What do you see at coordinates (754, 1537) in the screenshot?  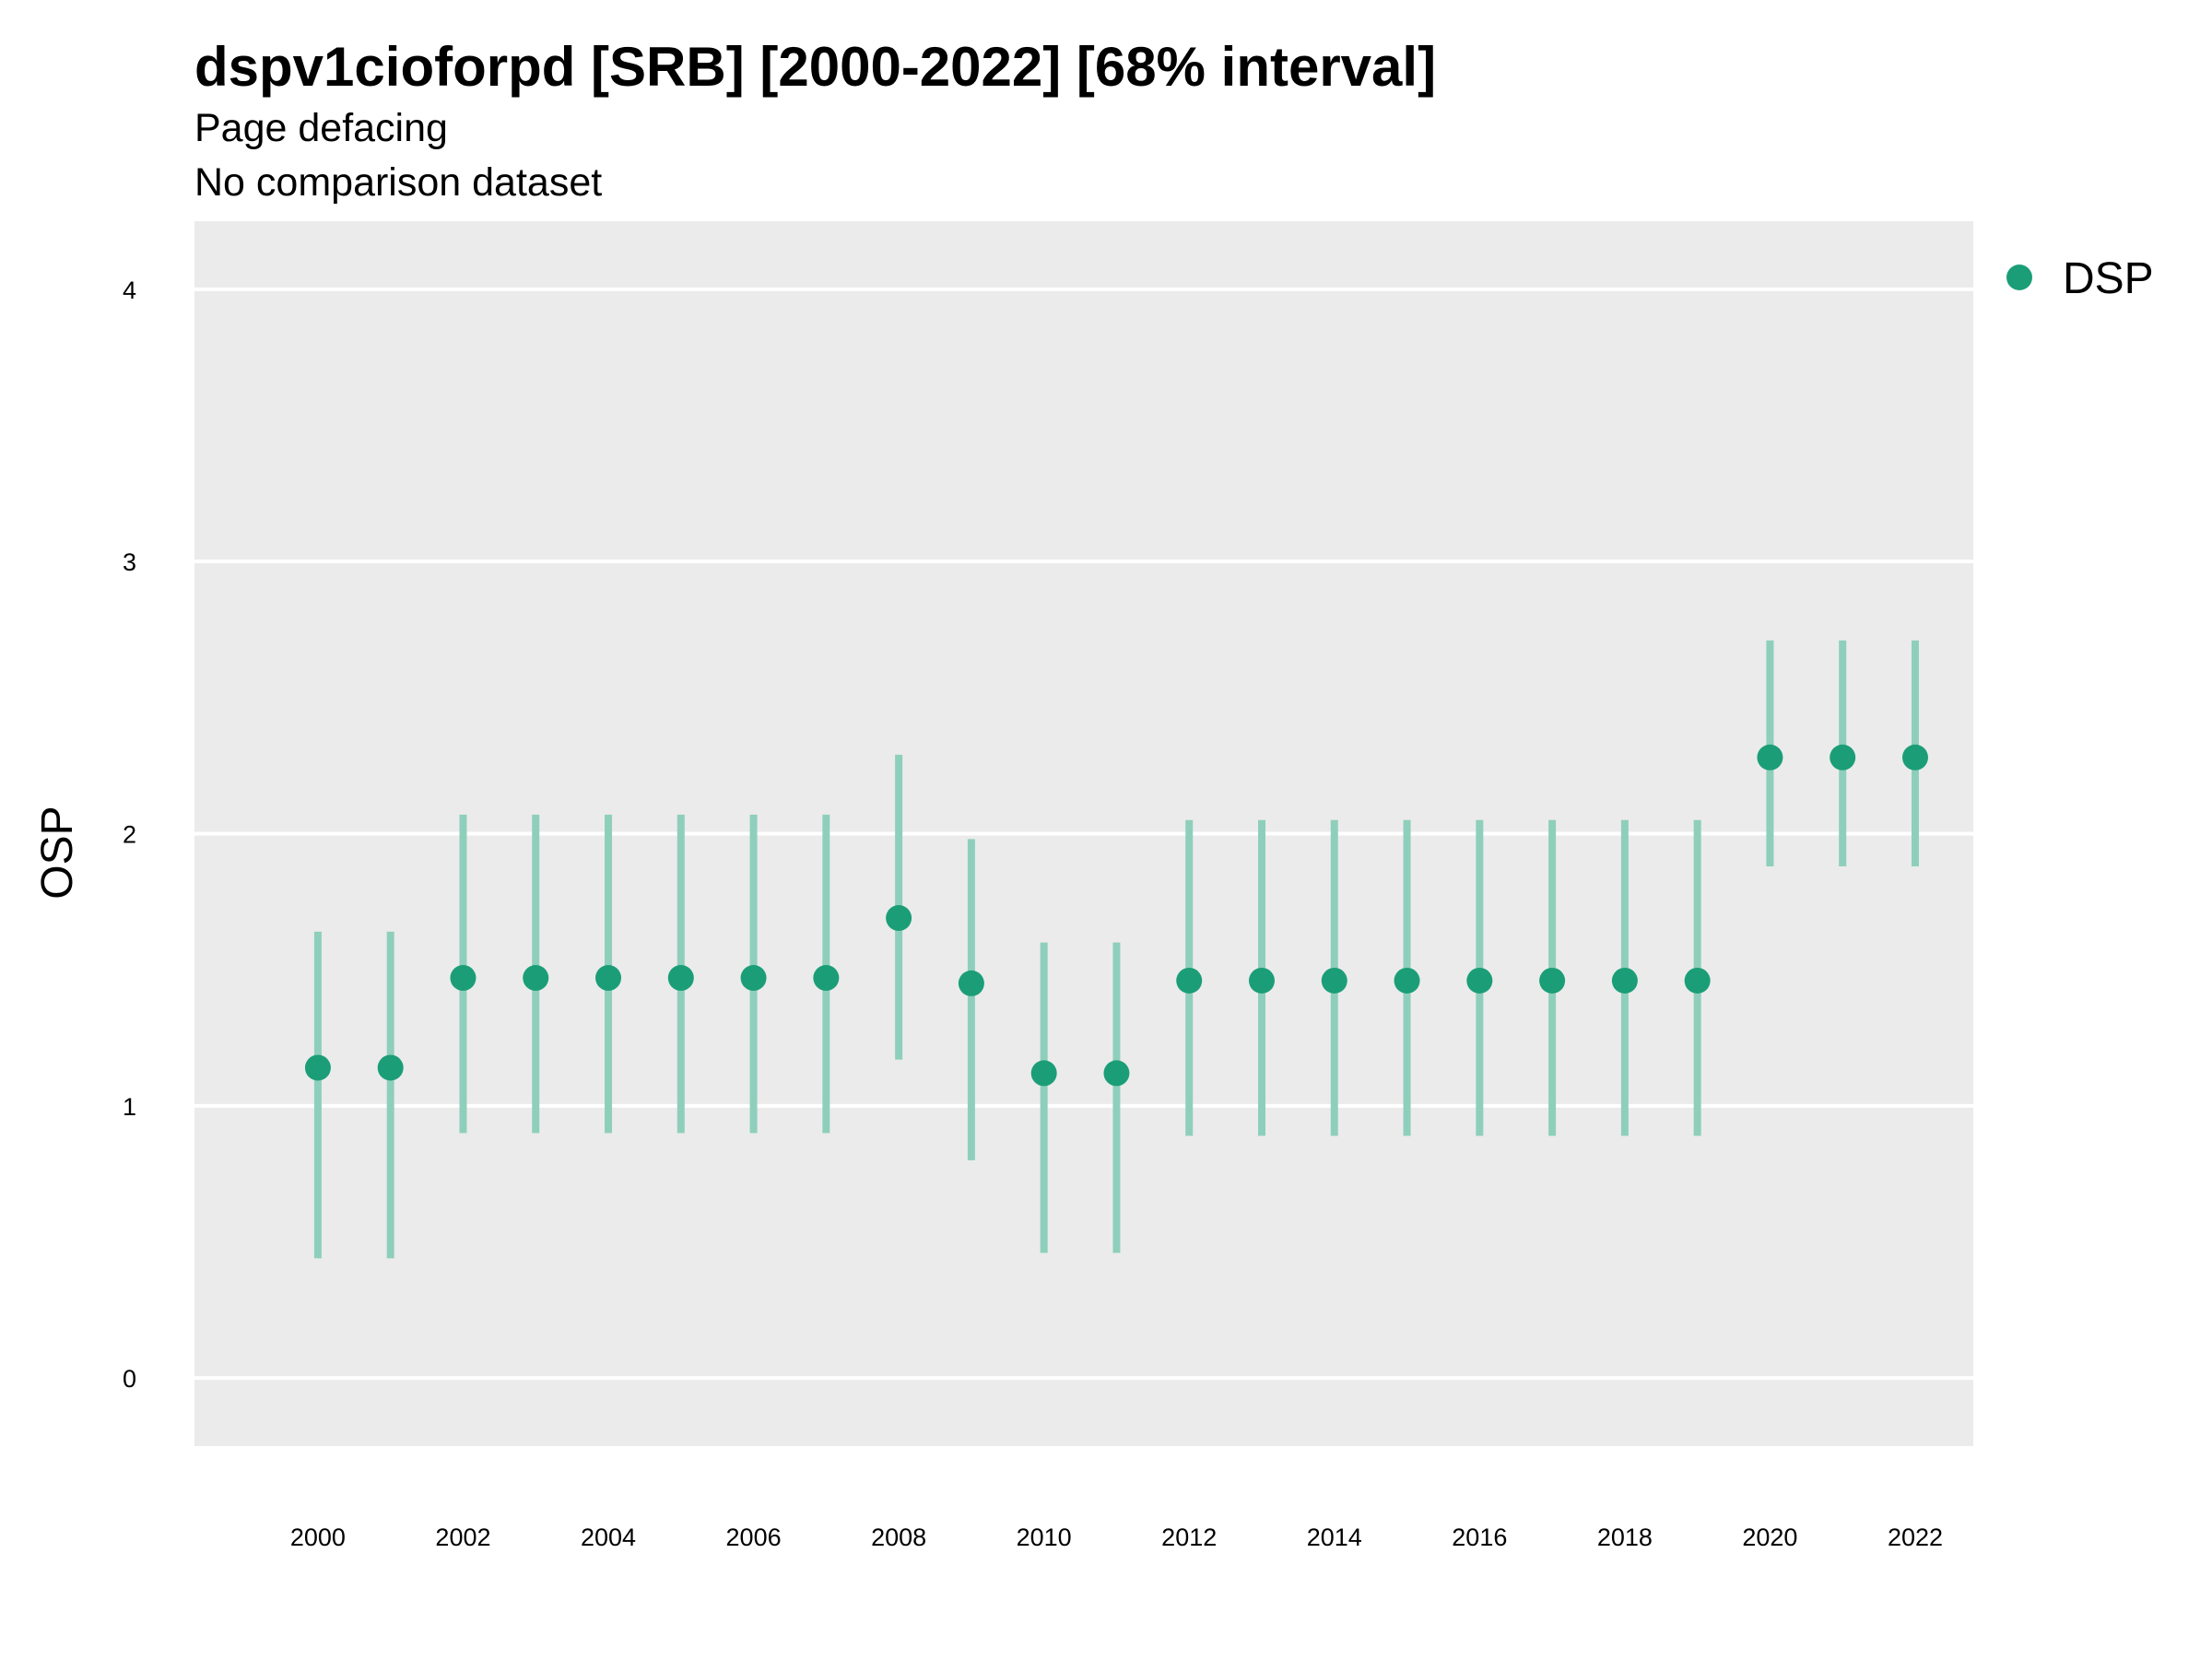 I see `x-tick-label: 2006` at bounding box center [754, 1537].